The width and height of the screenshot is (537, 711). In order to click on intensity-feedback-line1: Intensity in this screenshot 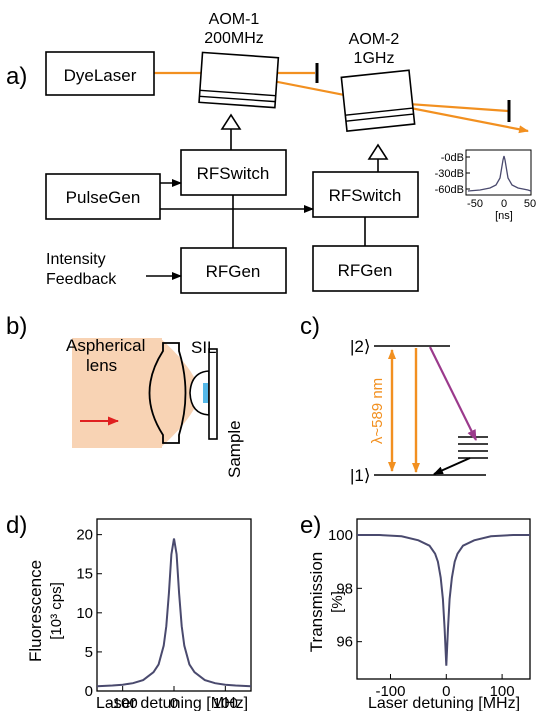, I will do `click(76, 259)`.